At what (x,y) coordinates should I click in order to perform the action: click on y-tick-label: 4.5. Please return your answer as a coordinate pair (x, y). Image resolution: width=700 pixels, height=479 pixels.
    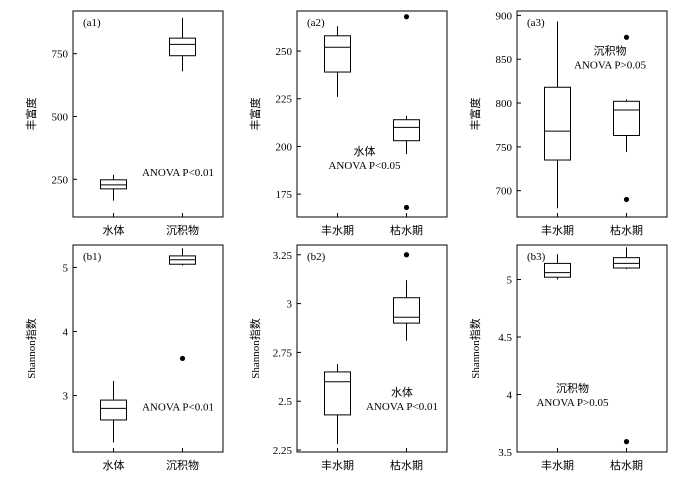
    Looking at the image, I should click on (505, 338).